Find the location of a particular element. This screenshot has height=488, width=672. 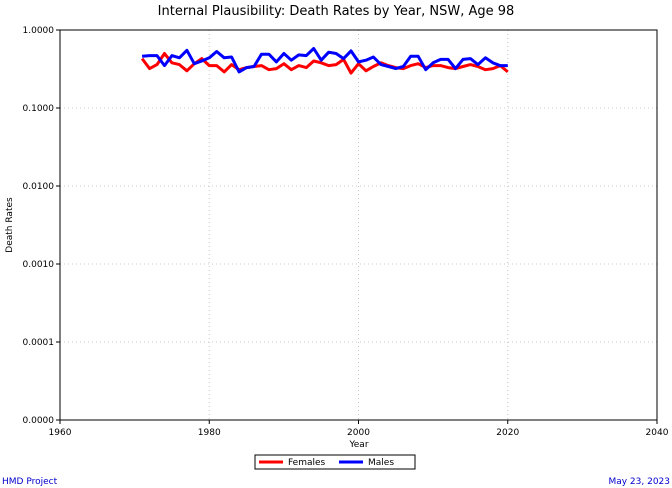

y-tick-label: 0.0010 is located at coordinates (39, 265).